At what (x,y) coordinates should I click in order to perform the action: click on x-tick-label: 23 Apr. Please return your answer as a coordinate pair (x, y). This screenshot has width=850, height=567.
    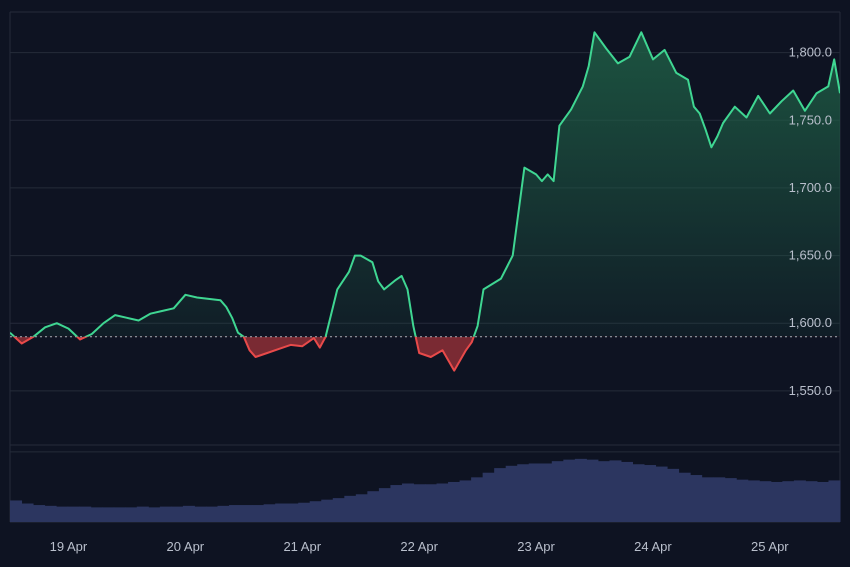
    Looking at the image, I should click on (536, 546).